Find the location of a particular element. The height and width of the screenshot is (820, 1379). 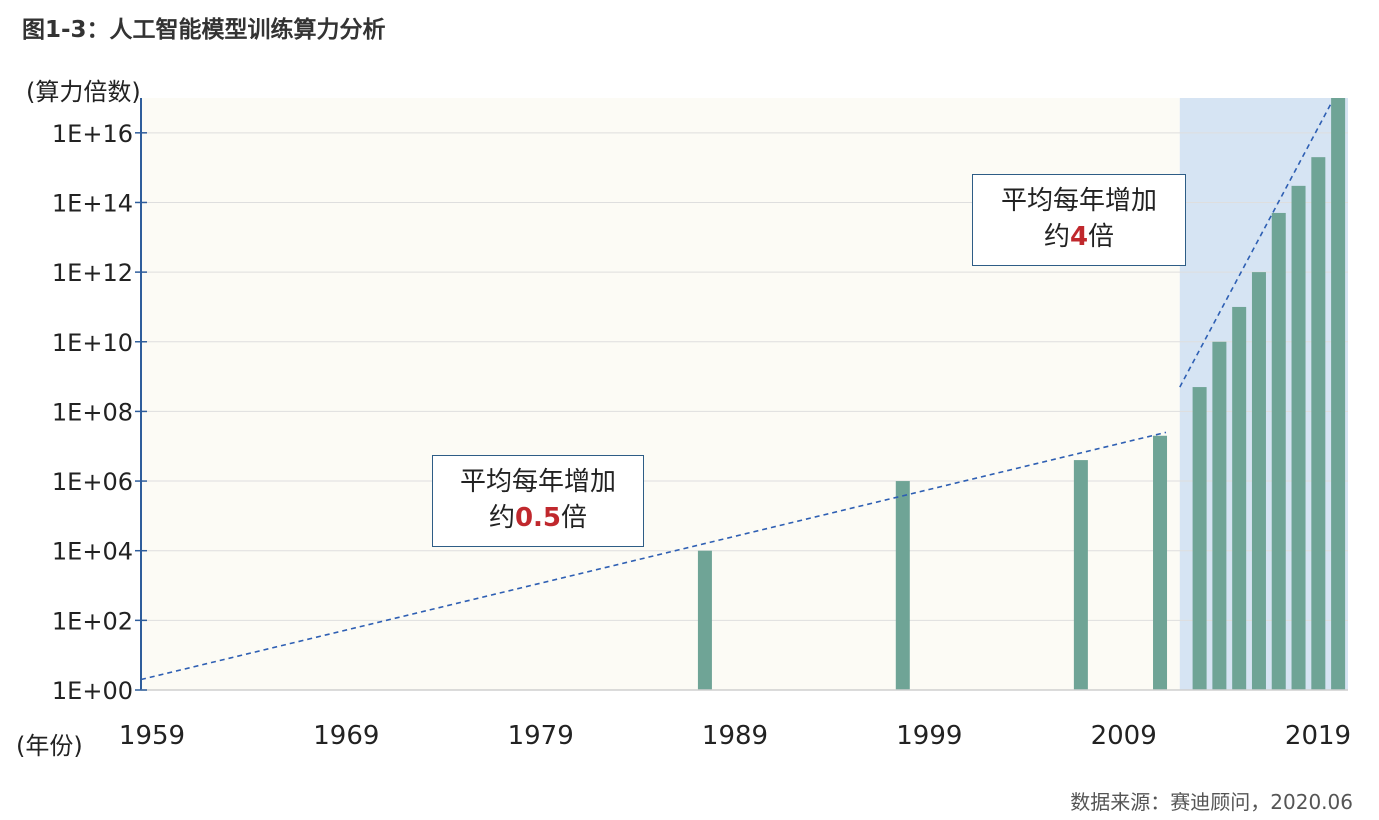

x-tick-label: 1999 is located at coordinates (929, 736).